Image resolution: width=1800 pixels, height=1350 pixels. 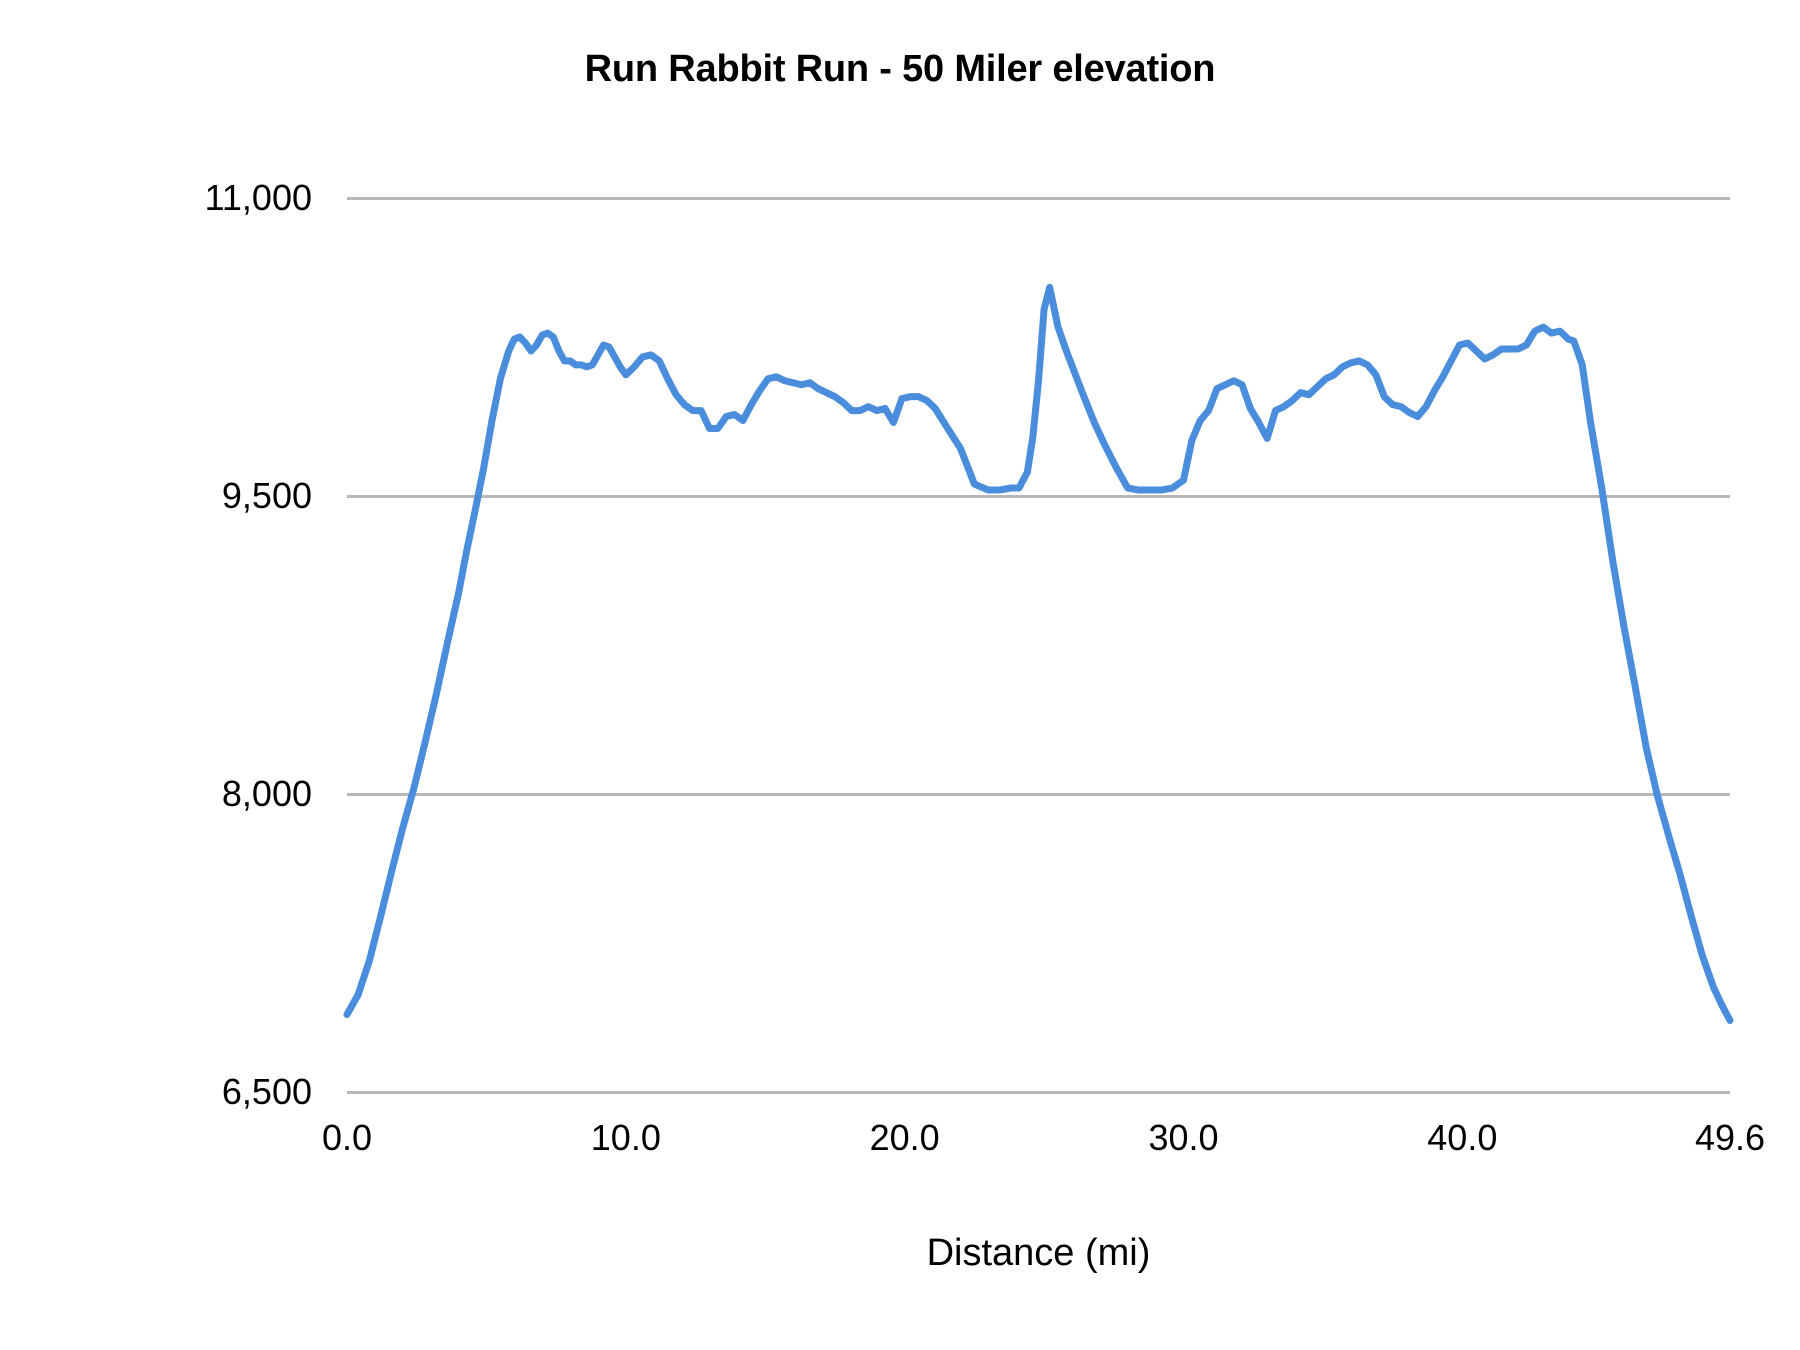 What do you see at coordinates (266, 793) in the screenshot?
I see `y-axis-tick-label: 8,000` at bounding box center [266, 793].